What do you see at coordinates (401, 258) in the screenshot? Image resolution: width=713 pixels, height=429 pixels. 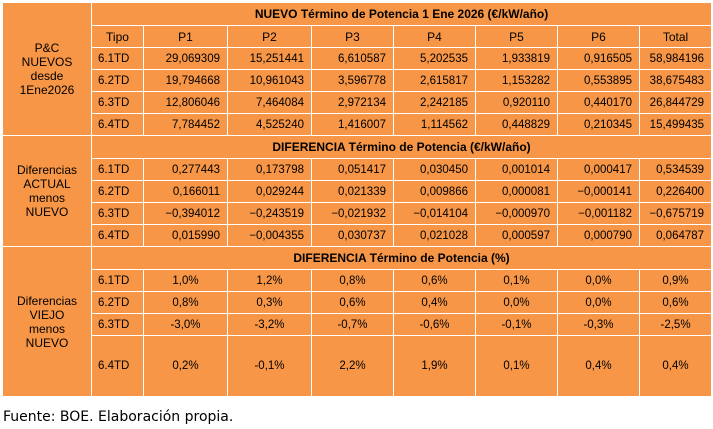 I see `section-3-title: DIFERENCIA Término de Potencia (%)` at bounding box center [401, 258].